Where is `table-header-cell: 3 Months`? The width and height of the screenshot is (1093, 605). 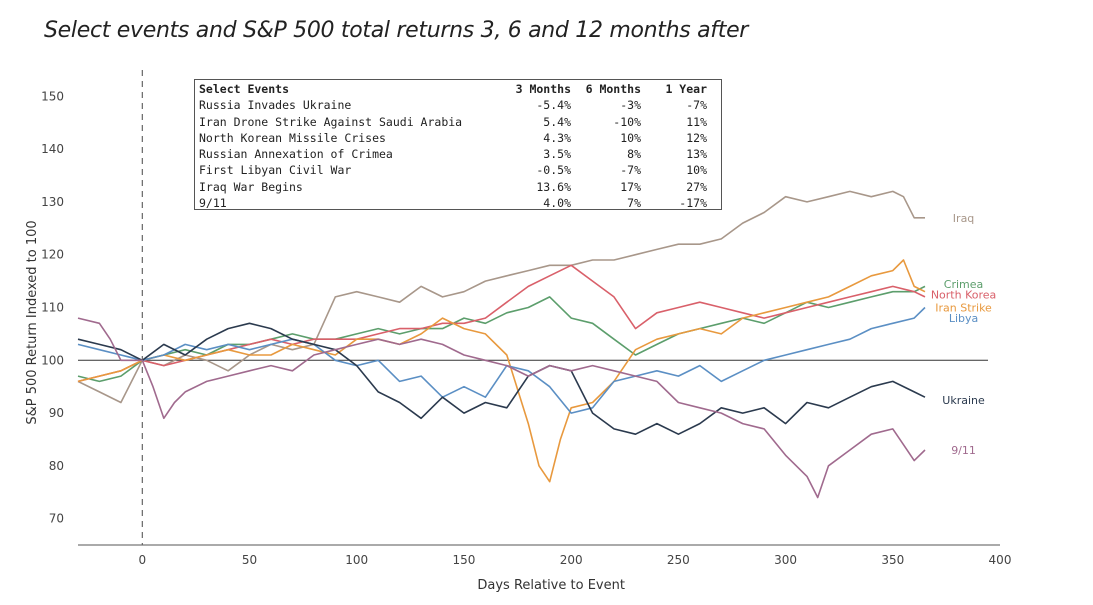
table-header-cell: 3 Months is located at coordinates (543, 89).